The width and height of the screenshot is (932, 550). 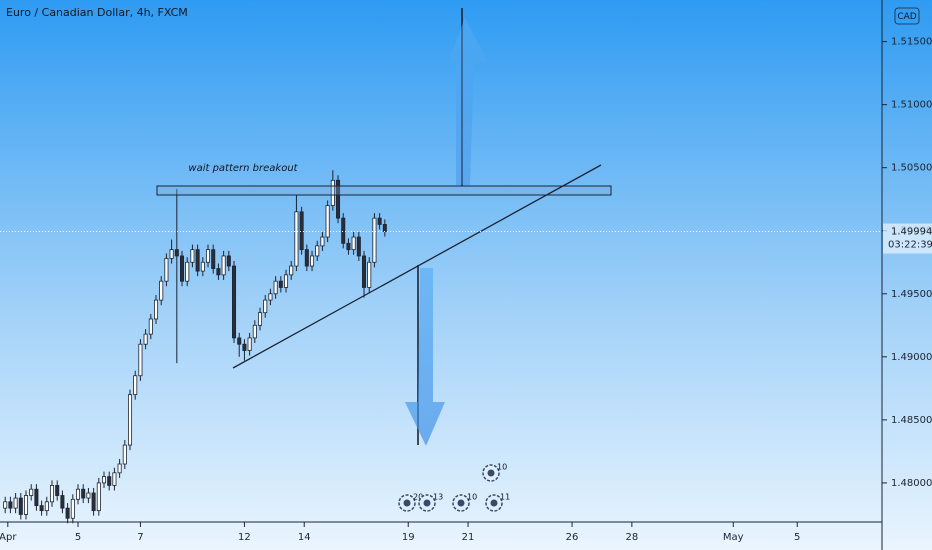 What do you see at coordinates (505, 497) in the screenshot?
I see `event-count: 11` at bounding box center [505, 497].